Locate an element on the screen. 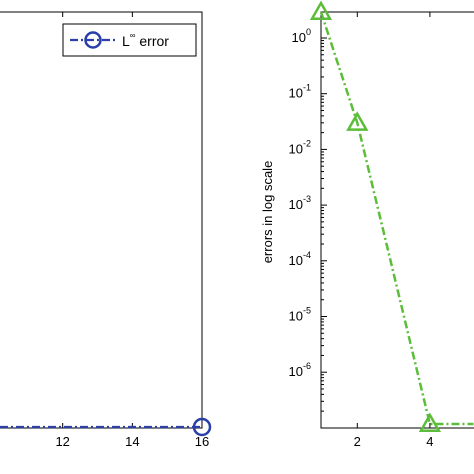 This screenshot has height=474, width=474. left-x-tick-label: 16 is located at coordinates (202, 441).